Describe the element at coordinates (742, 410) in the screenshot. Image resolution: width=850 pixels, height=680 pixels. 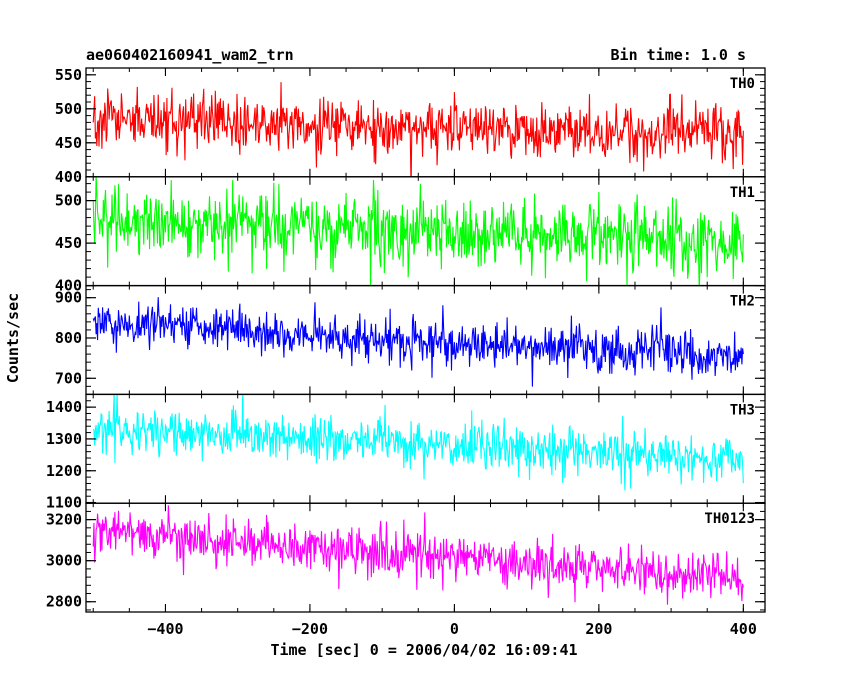
I see `panel-label-th3: TH3` at that location.